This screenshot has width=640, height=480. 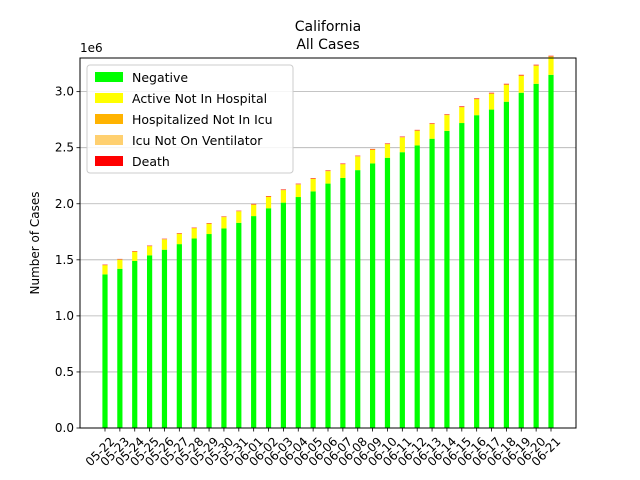 I want to click on legend-entry: Death, so click(x=151, y=161).